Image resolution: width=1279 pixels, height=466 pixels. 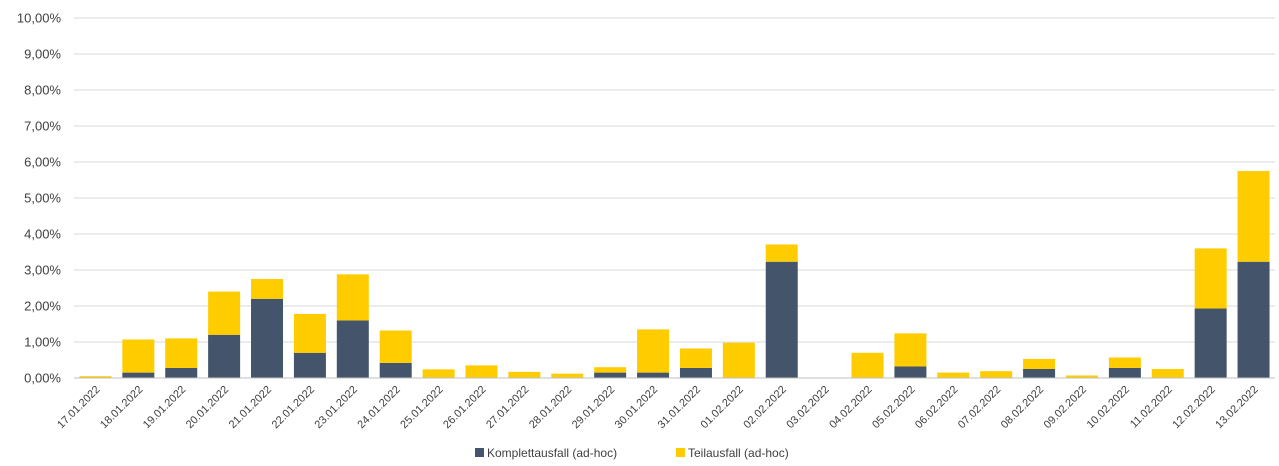 I want to click on y-tick-label: 5,00%, so click(x=42, y=198).